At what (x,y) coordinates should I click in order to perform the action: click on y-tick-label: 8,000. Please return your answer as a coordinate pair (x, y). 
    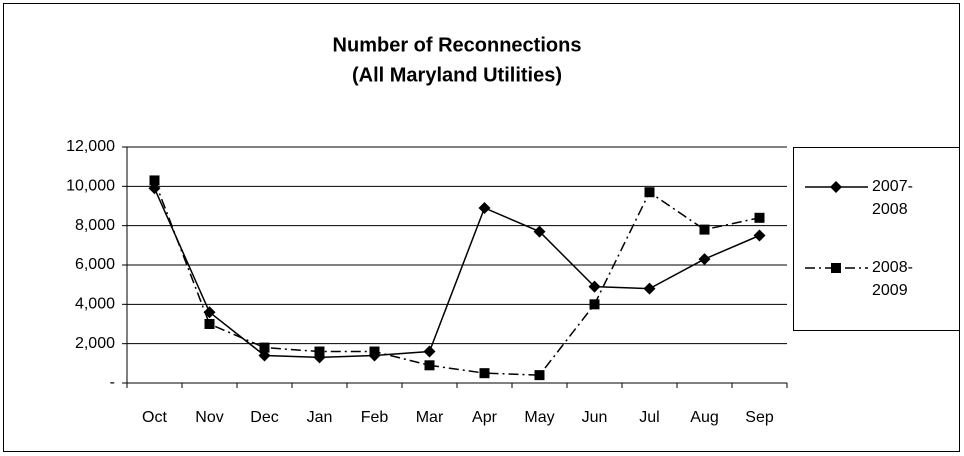
    Looking at the image, I should click on (95, 225).